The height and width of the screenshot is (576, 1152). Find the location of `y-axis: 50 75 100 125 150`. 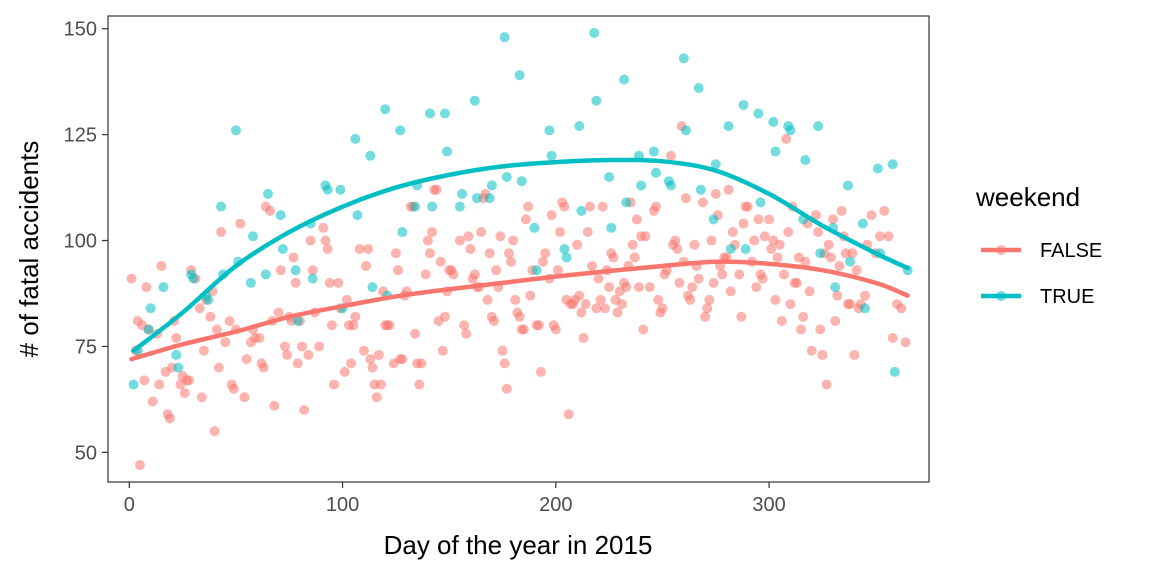

y-axis: 50 75 100 125 150 is located at coordinates (86, 241).